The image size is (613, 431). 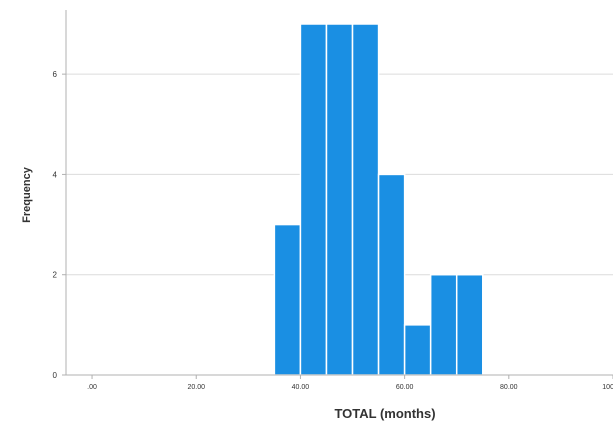 What do you see at coordinates (607, 387) in the screenshot?
I see `x-tick-label: 100.00` at bounding box center [607, 387].